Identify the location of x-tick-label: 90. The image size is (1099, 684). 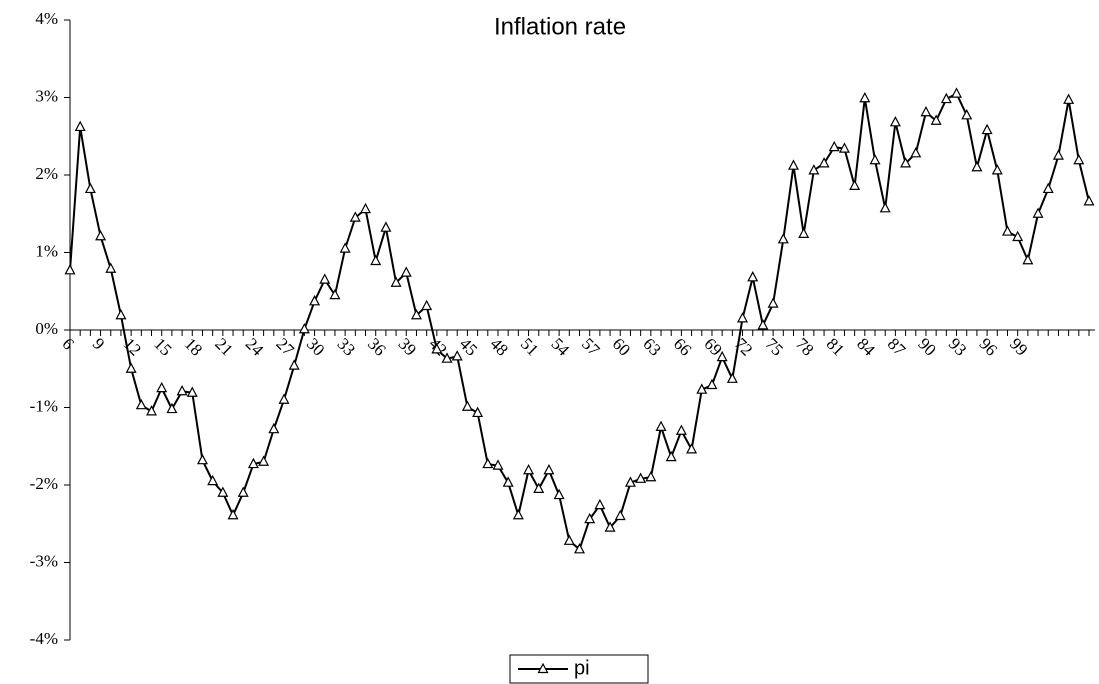
(926, 346).